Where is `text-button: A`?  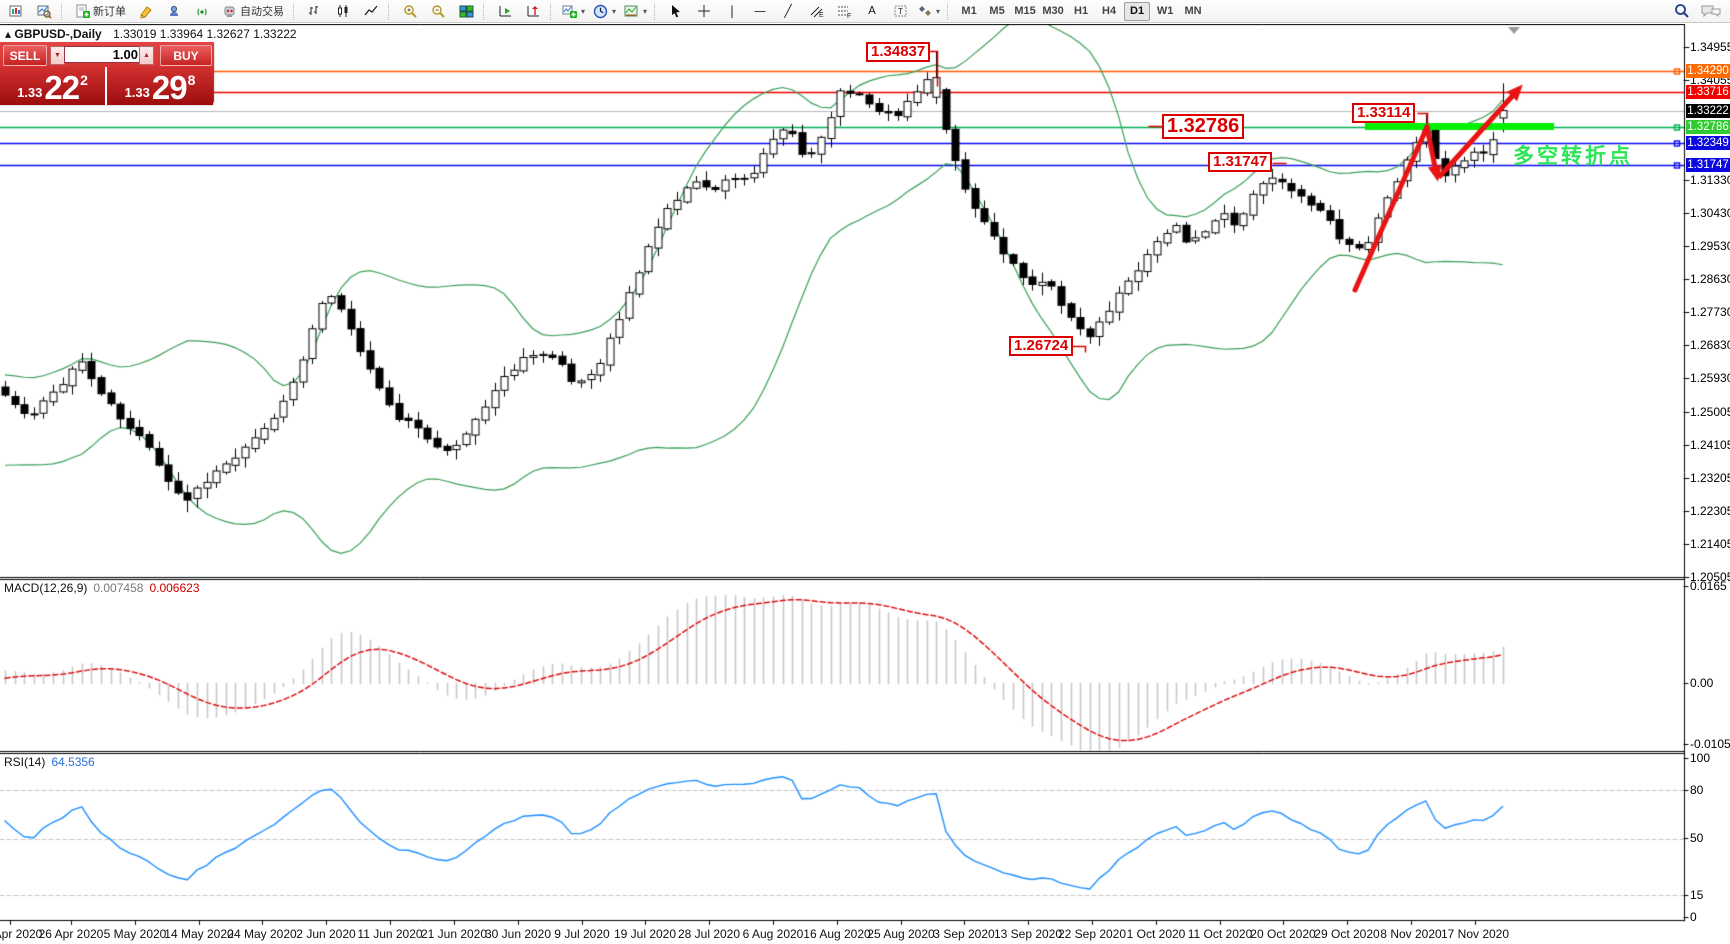
text-button: A is located at coordinates (872, 11).